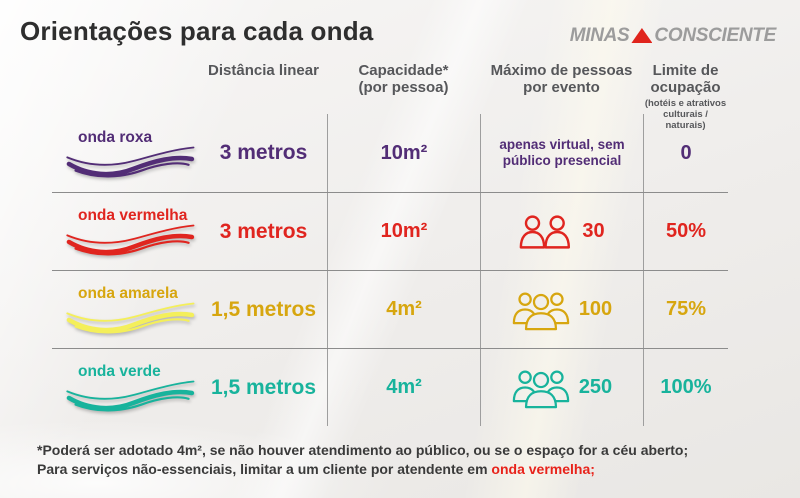 This screenshot has height=498, width=800. I want to click on wave-name-label: onda verde, so click(119, 371).